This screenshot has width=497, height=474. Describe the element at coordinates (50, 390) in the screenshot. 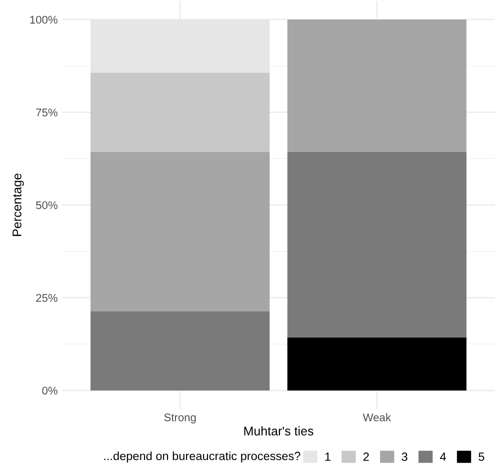

I see `y-tick-label: 0%` at that location.